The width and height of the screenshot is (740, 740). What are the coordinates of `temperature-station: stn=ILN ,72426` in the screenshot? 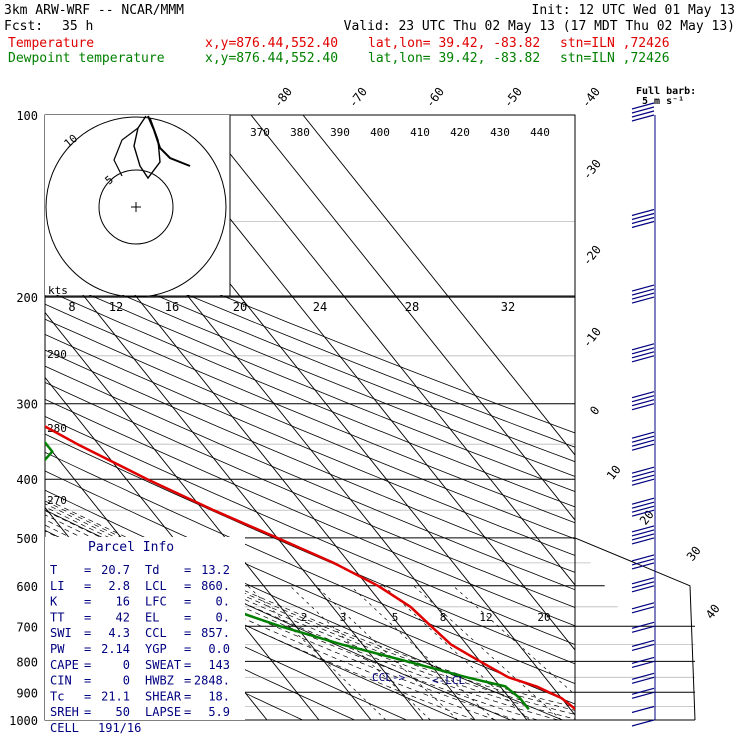 It's located at (615, 43).